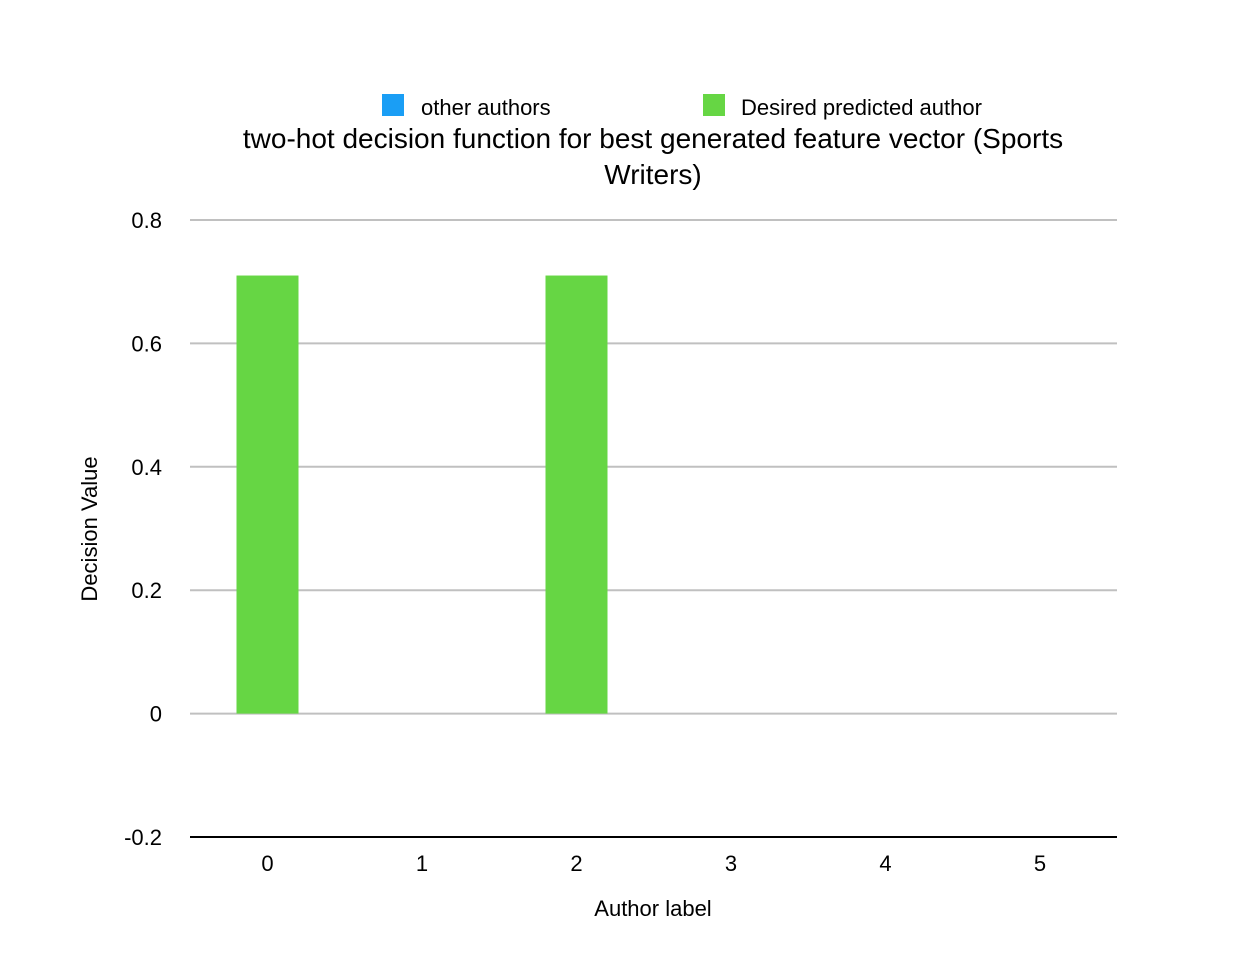  Describe the element at coordinates (652, 174) in the screenshot. I see `chart-title-line-2: Writers)` at that location.